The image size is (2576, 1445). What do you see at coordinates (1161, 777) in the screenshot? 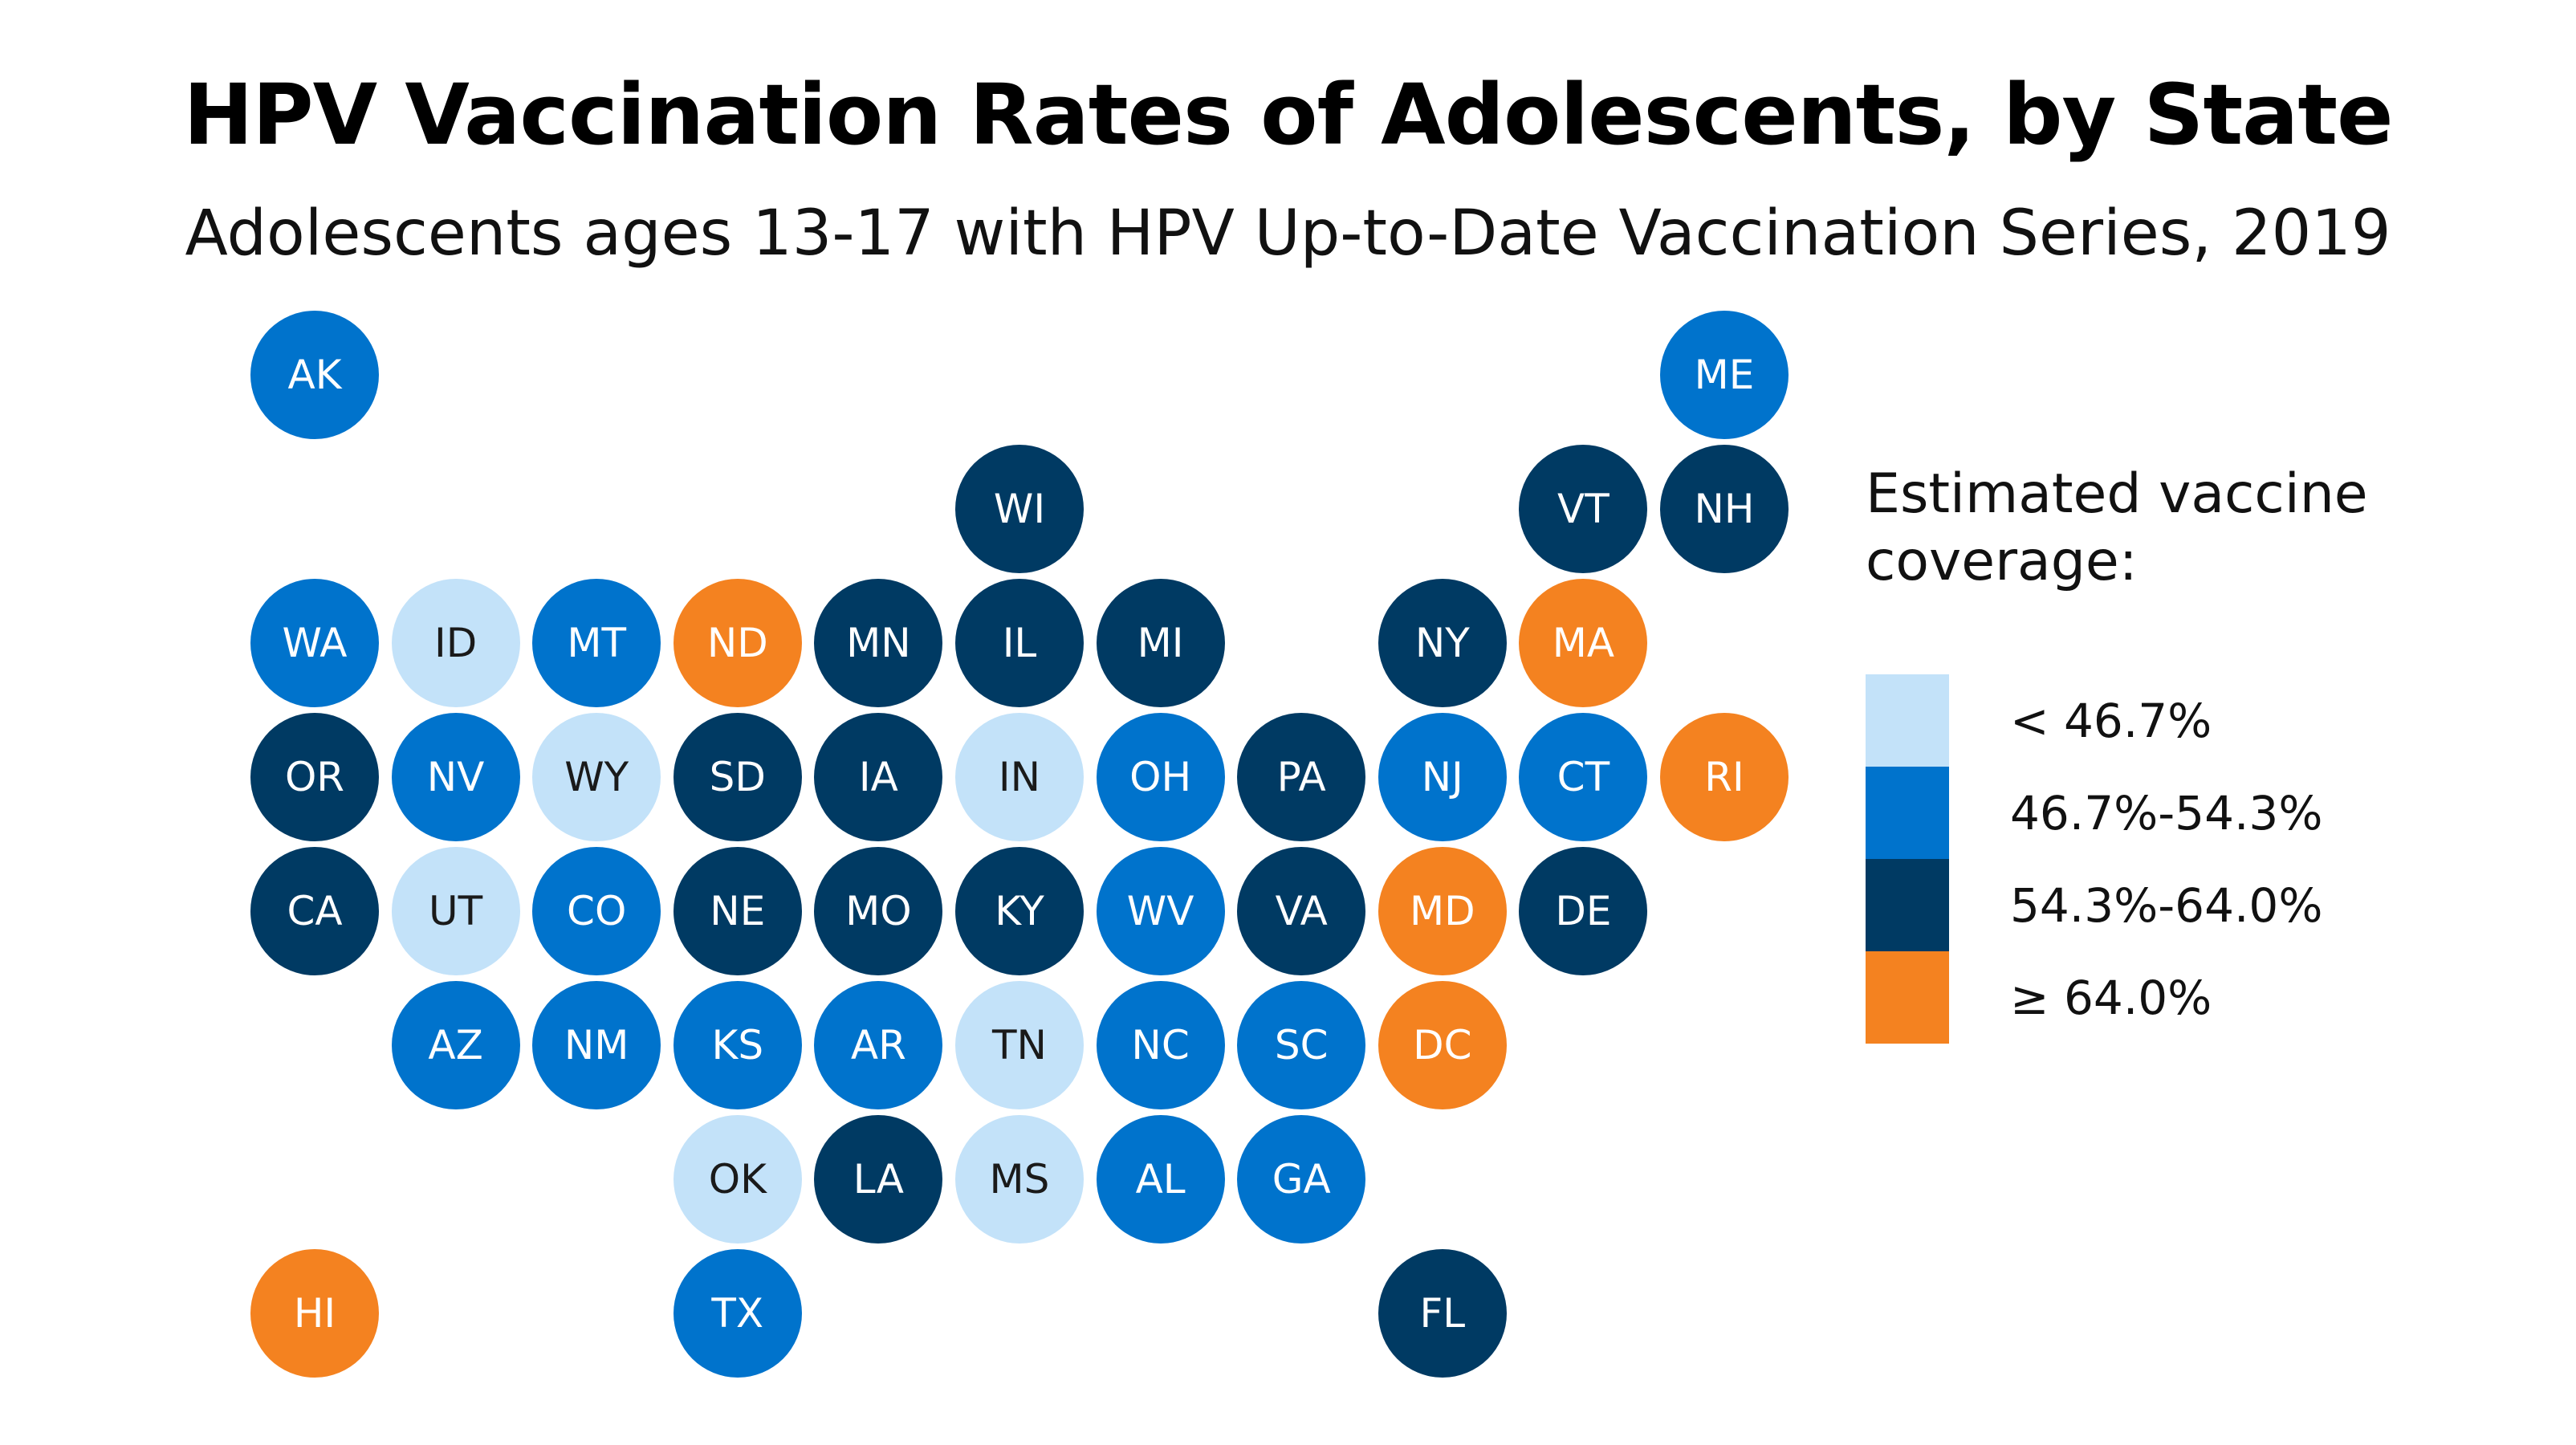
I see `state-oh: OH` at bounding box center [1161, 777].